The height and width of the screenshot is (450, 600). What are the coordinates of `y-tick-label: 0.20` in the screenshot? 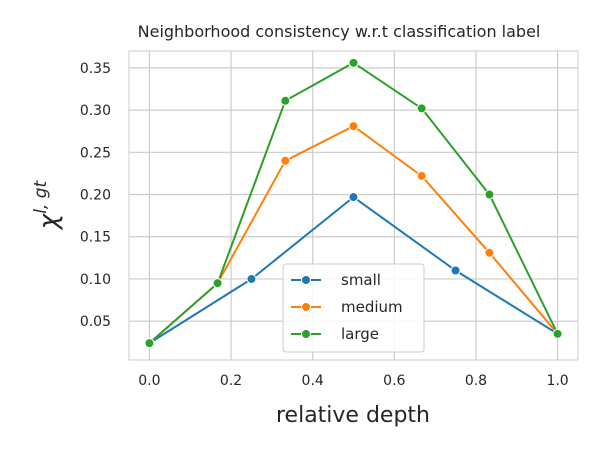 It's located at (95, 196).